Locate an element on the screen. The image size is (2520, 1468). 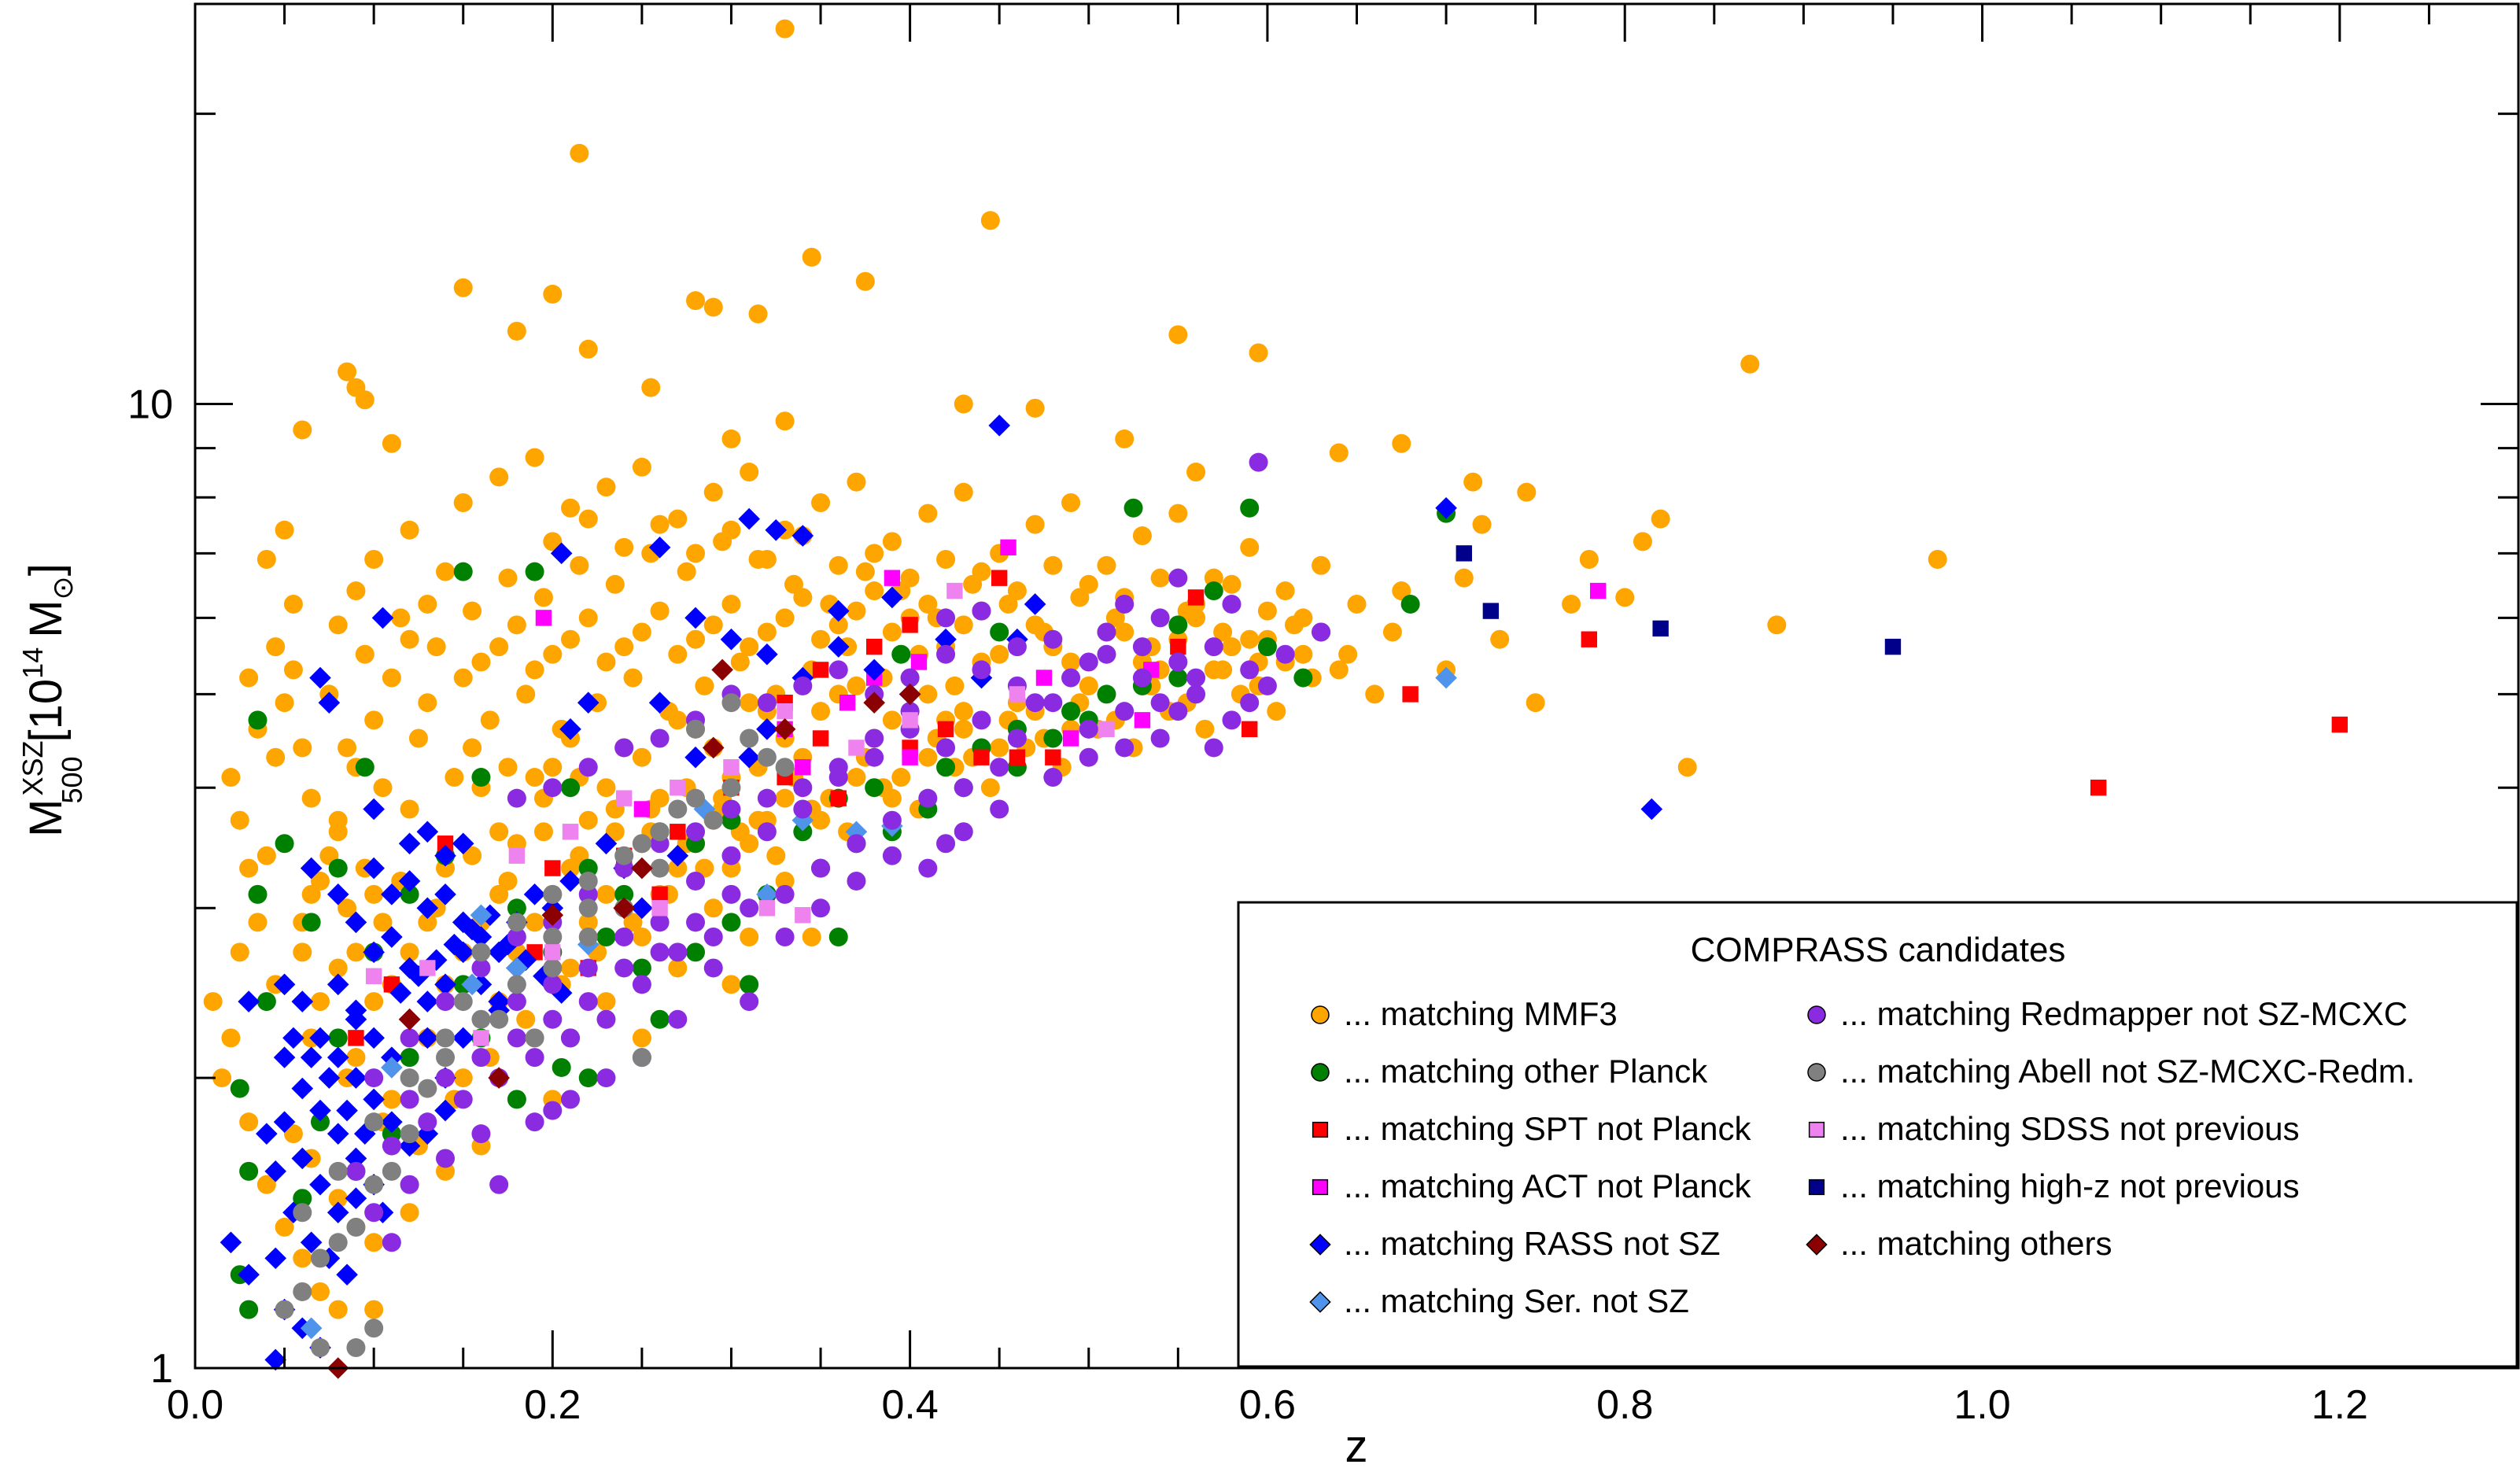
x-tick-label: 0.8 is located at coordinates (1624, 1405).